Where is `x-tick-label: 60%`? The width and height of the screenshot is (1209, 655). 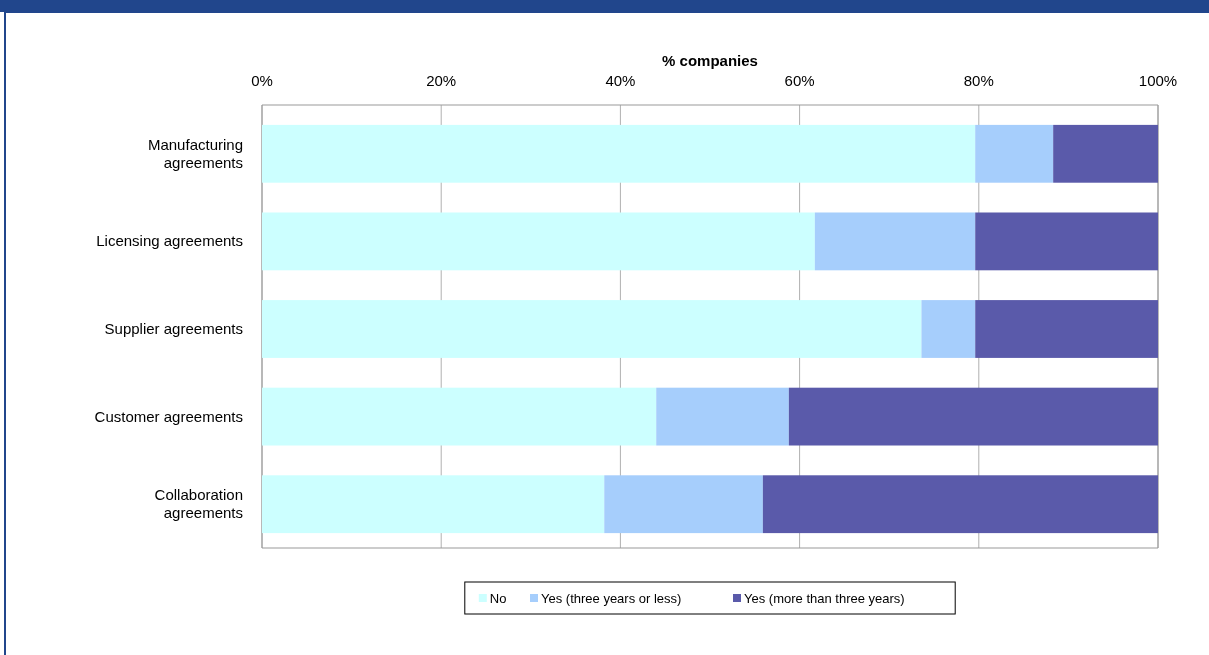 x-tick-label: 60% is located at coordinates (799, 80).